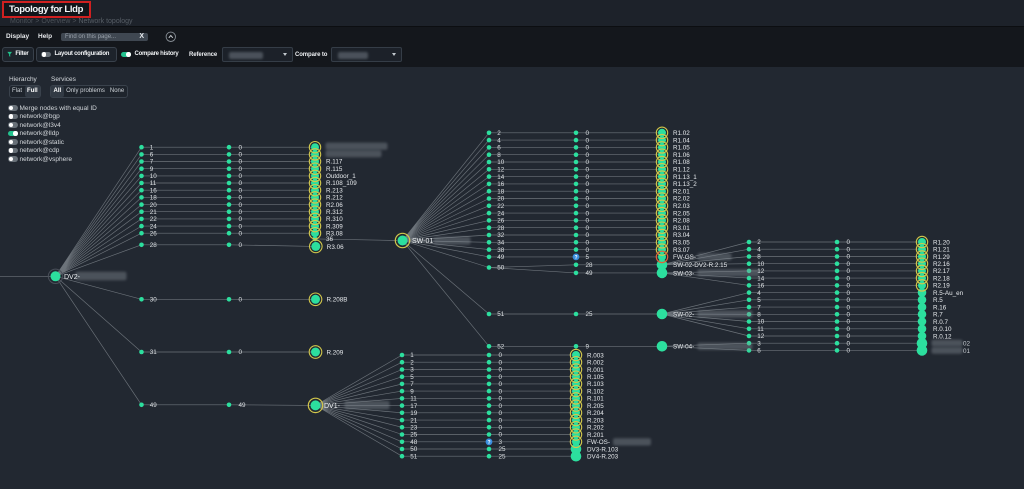 The height and width of the screenshot is (489, 1024). I want to click on svg-text: 52, so click(501, 347).